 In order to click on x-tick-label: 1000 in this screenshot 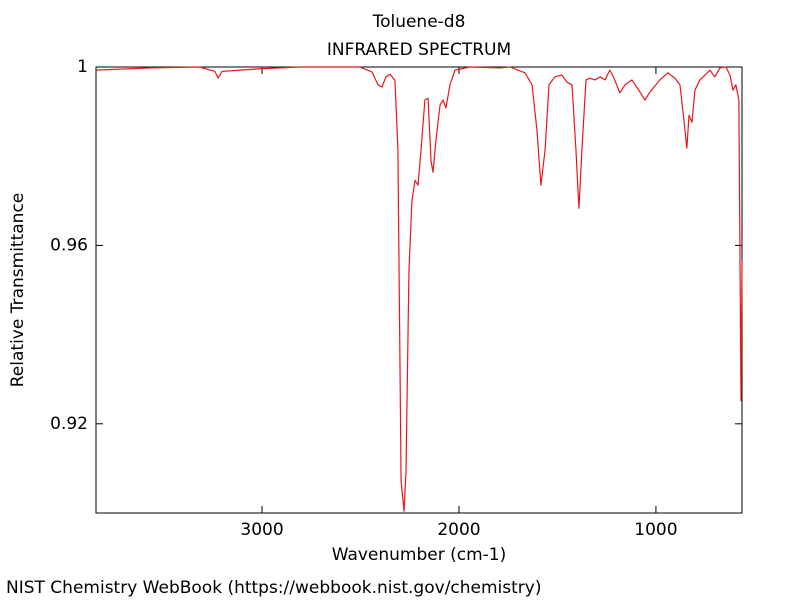, I will do `click(655, 530)`.